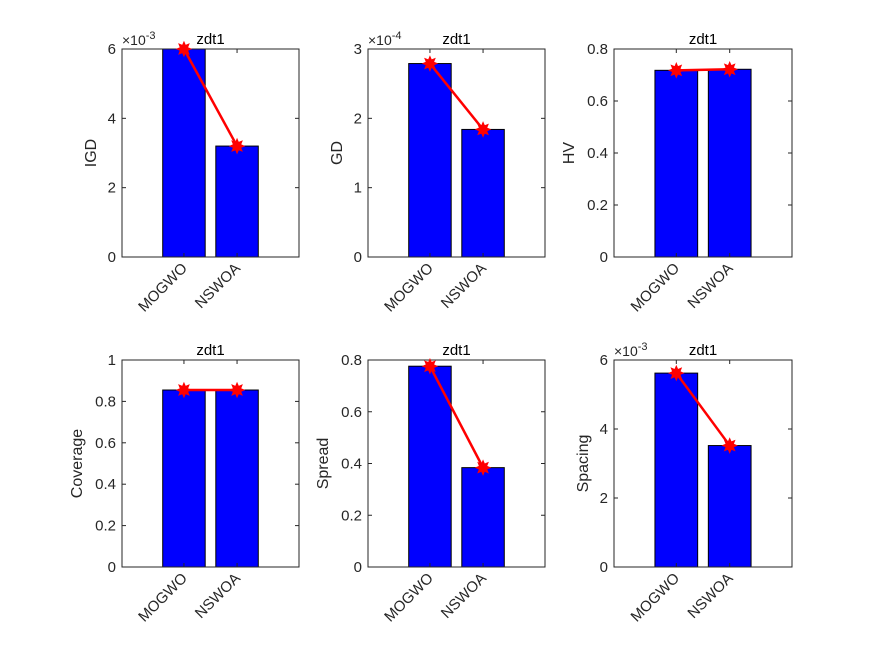 The image size is (875, 661). I want to click on subplot-coverage: 0 0.2 0.4 0.6 0.8 1 MOGWO NSWOA Coverage zdt1, so click(184, 483).